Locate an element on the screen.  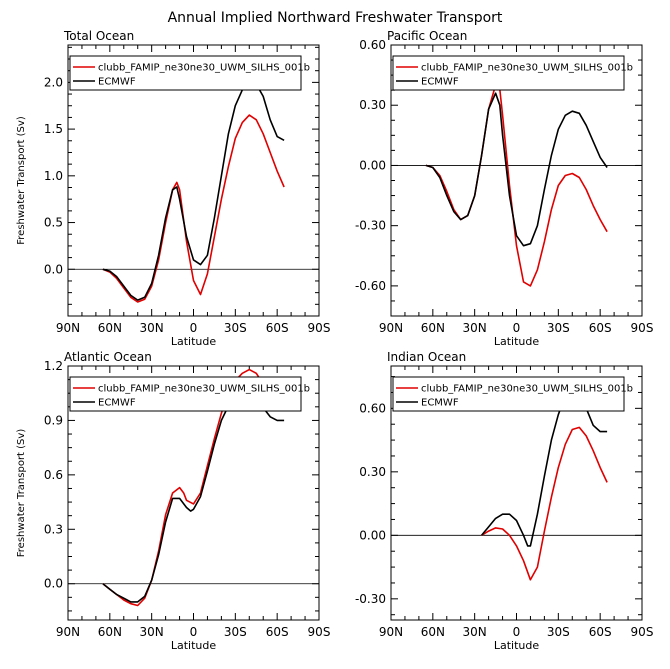
panel-title: Atlantic Ocean is located at coordinates (108, 357).